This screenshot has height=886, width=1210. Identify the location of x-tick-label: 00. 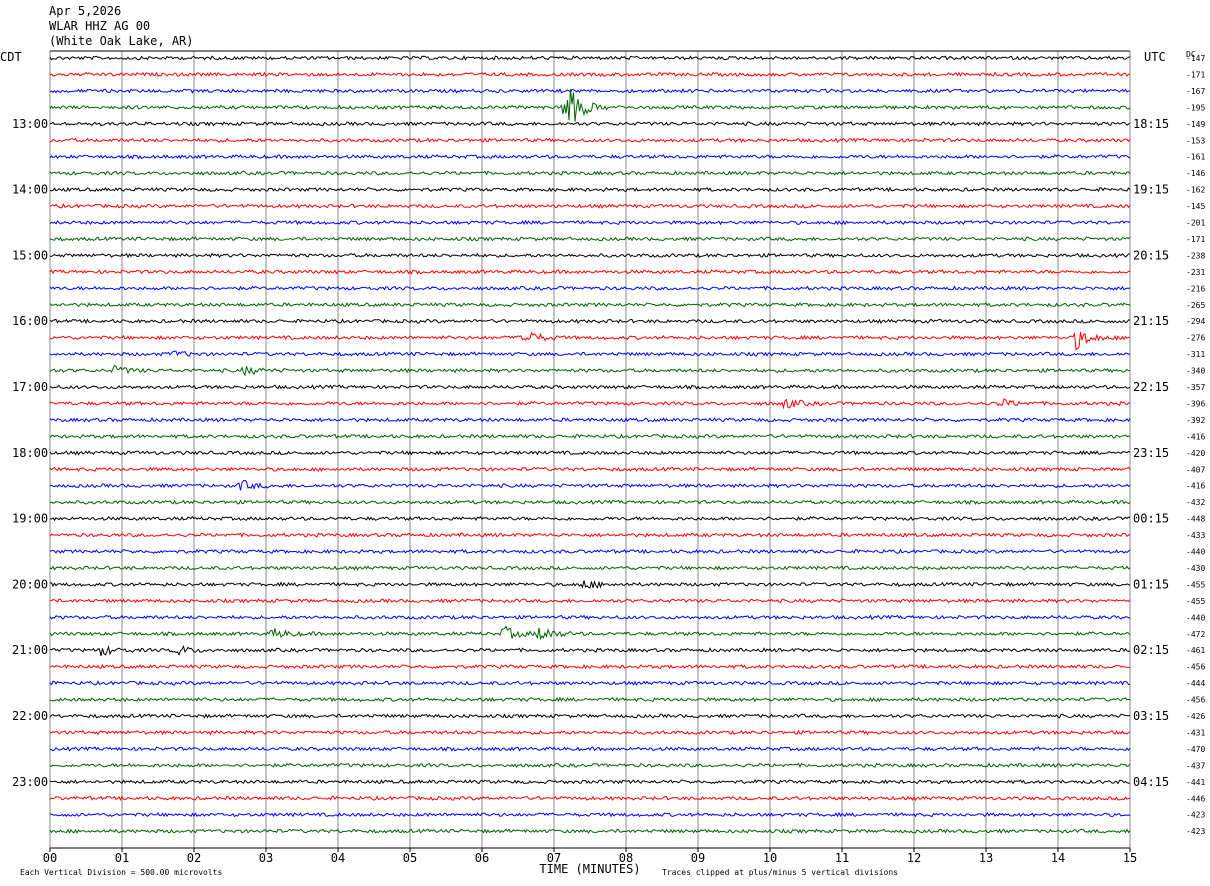
(50, 858).